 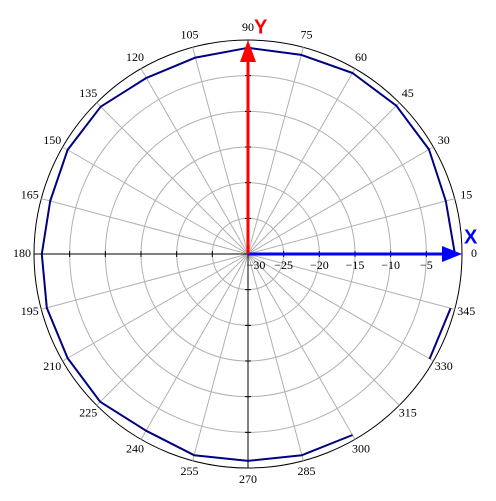 I want to click on angle-label: 135, so click(x=88, y=93).